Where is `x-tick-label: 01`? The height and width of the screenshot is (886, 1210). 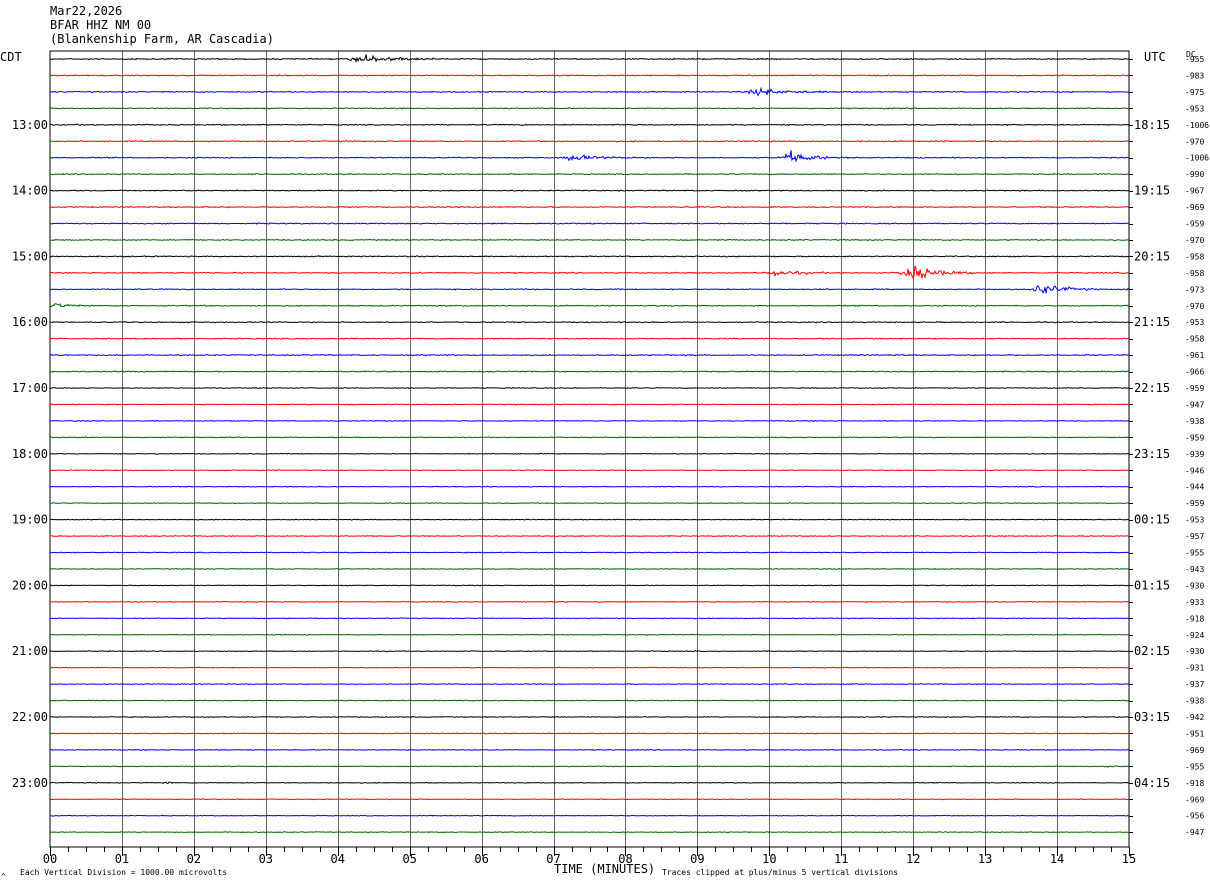
x-tick-label: 01 is located at coordinates (122, 859).